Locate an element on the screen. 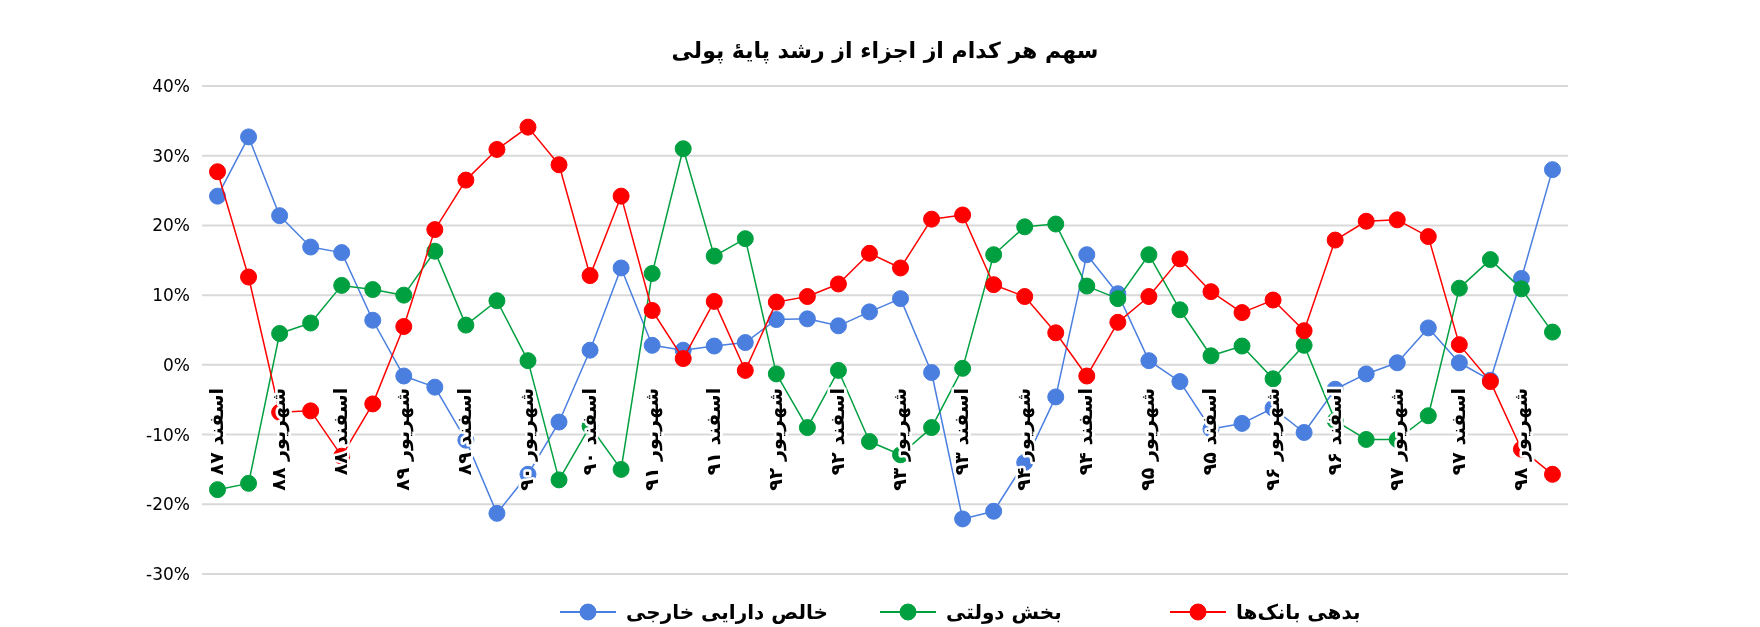 The width and height of the screenshot is (1760, 627). x-tick-label: اسفند ۸۷ is located at coordinates (216, 431).